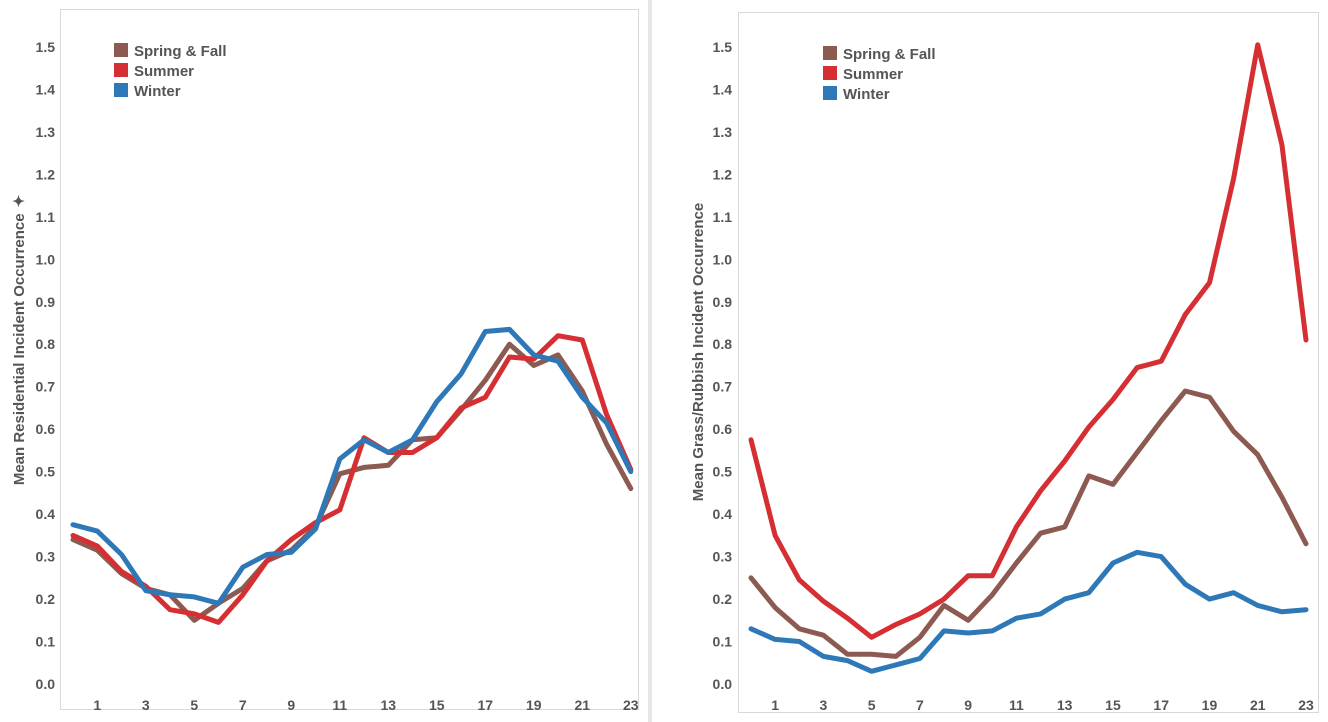 The image size is (1328, 722). I want to click on panel-divider, so click(650, 361).